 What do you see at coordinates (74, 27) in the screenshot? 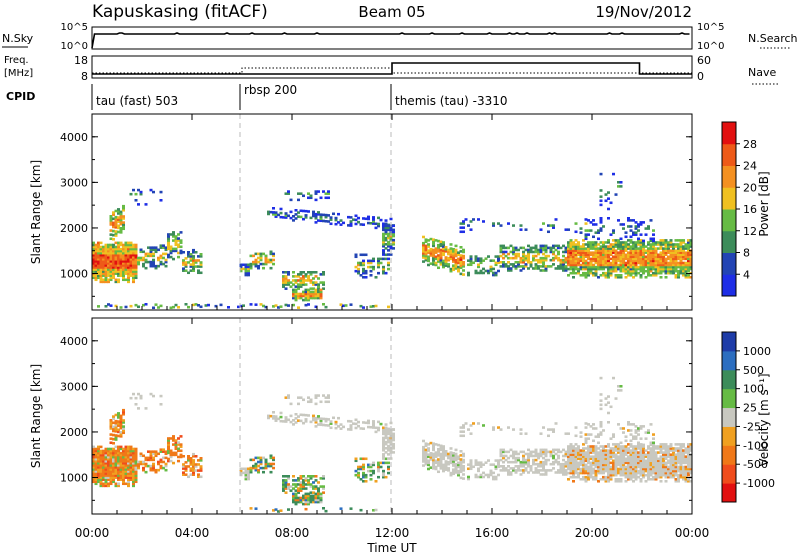
I see `noise-left-tick-top: 10^5` at bounding box center [74, 27].